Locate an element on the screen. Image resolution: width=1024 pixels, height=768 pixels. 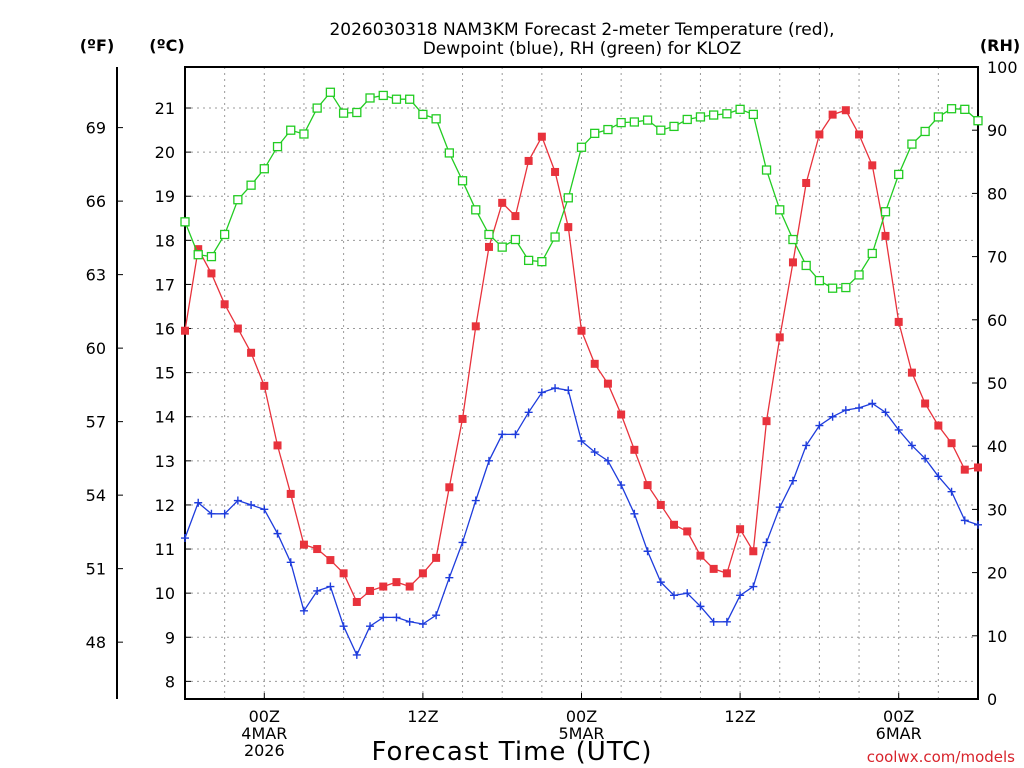
fahrenheit-axis-label: (ºF) is located at coordinates (97, 45).